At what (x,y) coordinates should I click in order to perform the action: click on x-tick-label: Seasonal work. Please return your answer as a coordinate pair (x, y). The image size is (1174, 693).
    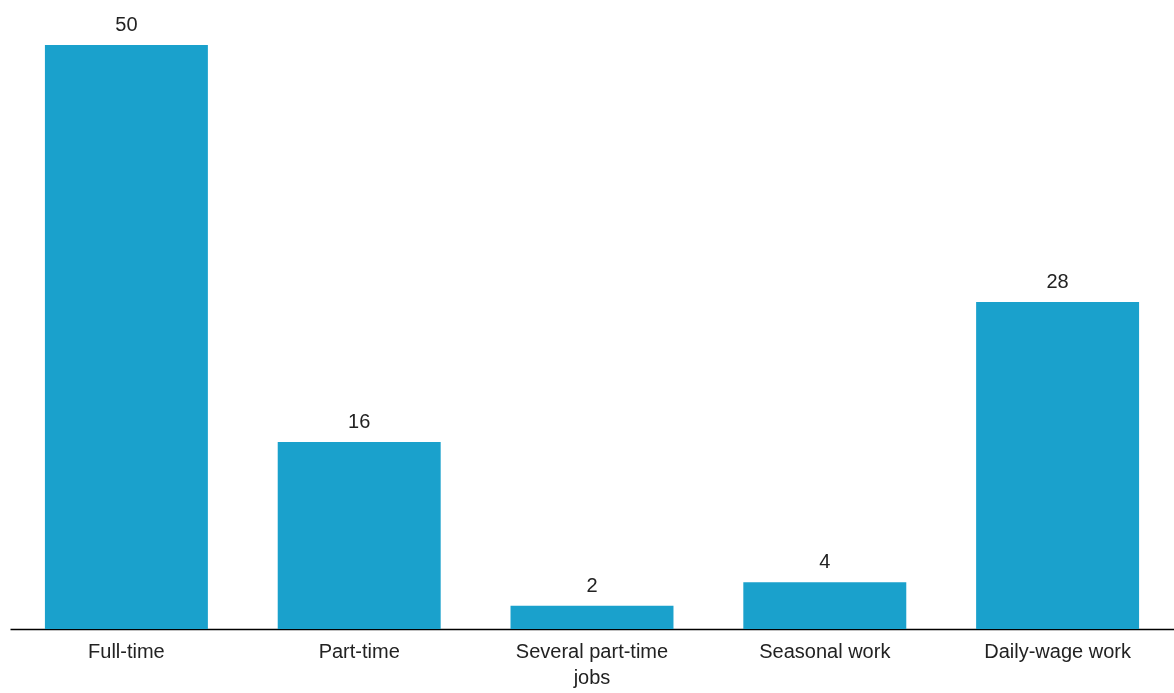
    Looking at the image, I should click on (825, 650).